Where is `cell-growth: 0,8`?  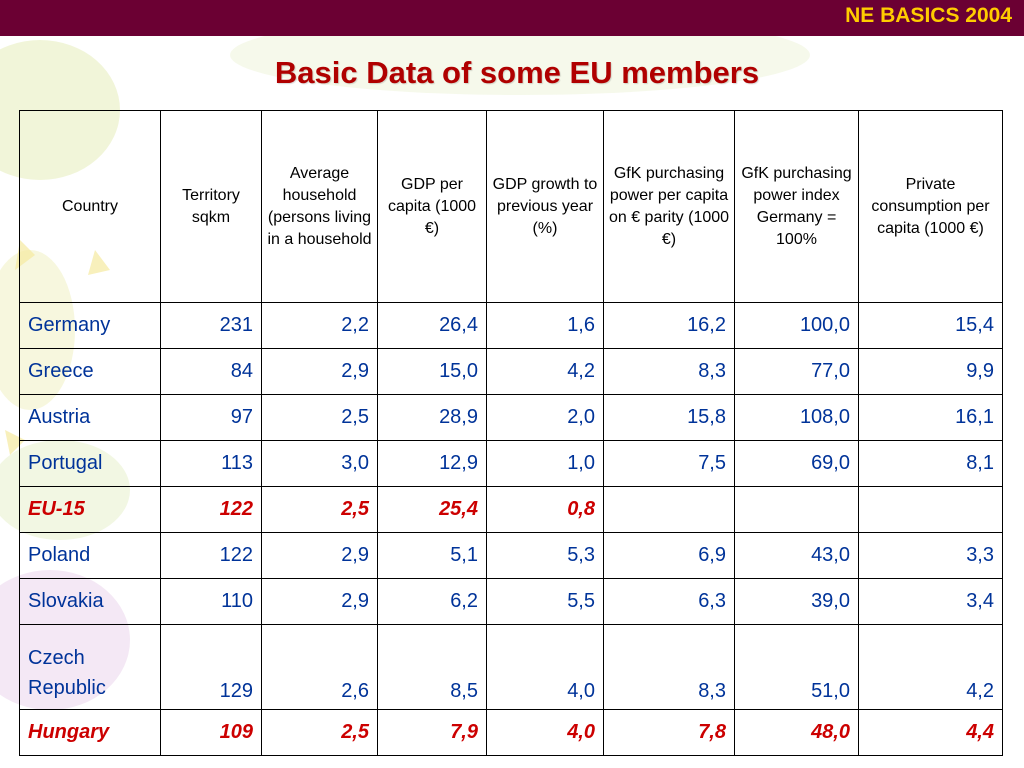 cell-growth: 0,8 is located at coordinates (545, 509).